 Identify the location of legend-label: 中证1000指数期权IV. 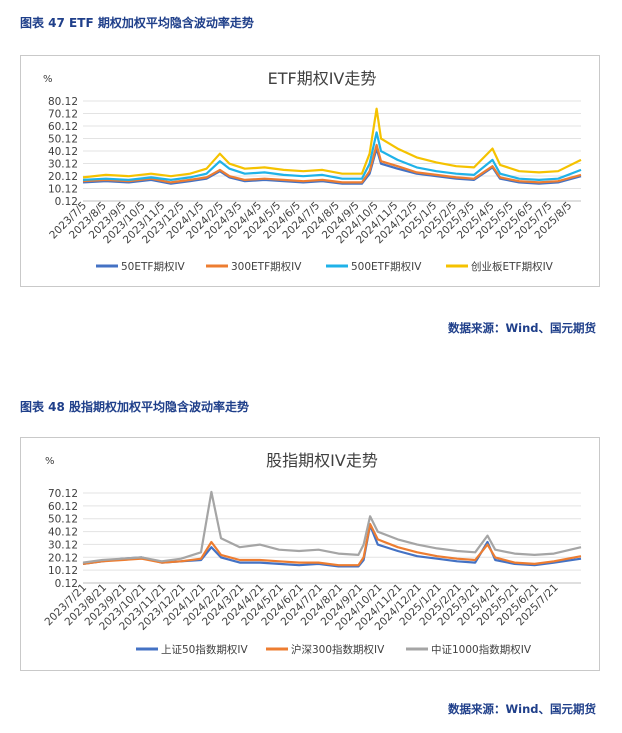
(481, 649).